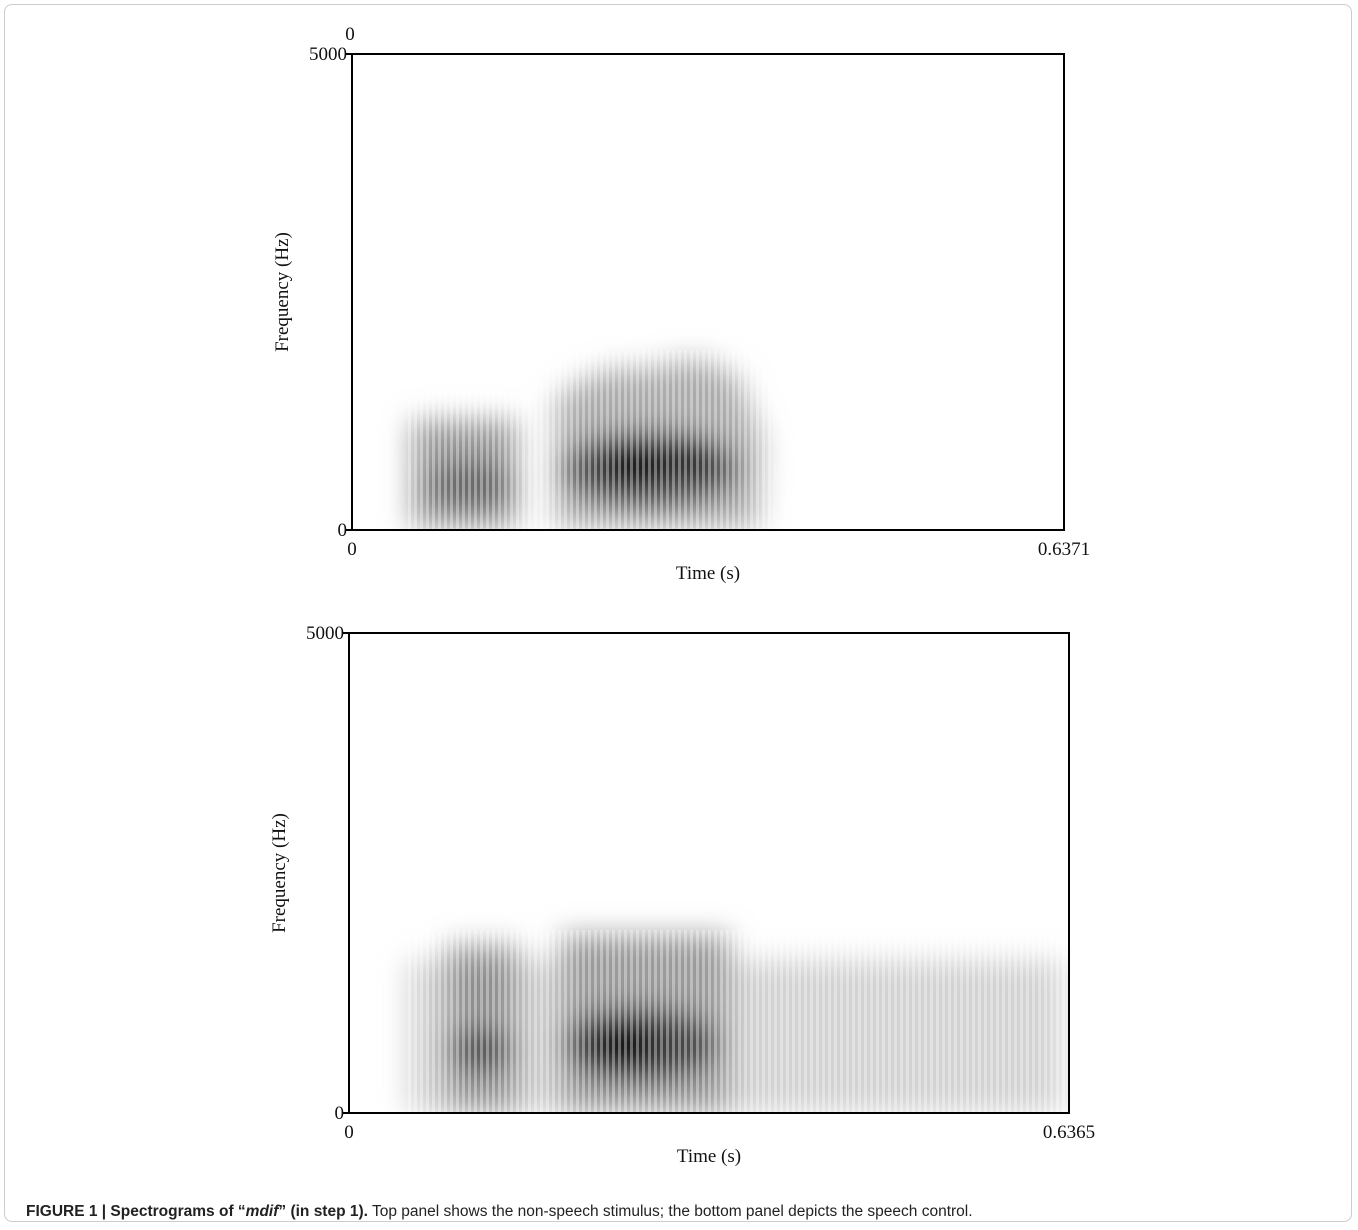 The height and width of the screenshot is (1230, 1358). What do you see at coordinates (350, 34) in the screenshot?
I see `corner-label: 0` at bounding box center [350, 34].